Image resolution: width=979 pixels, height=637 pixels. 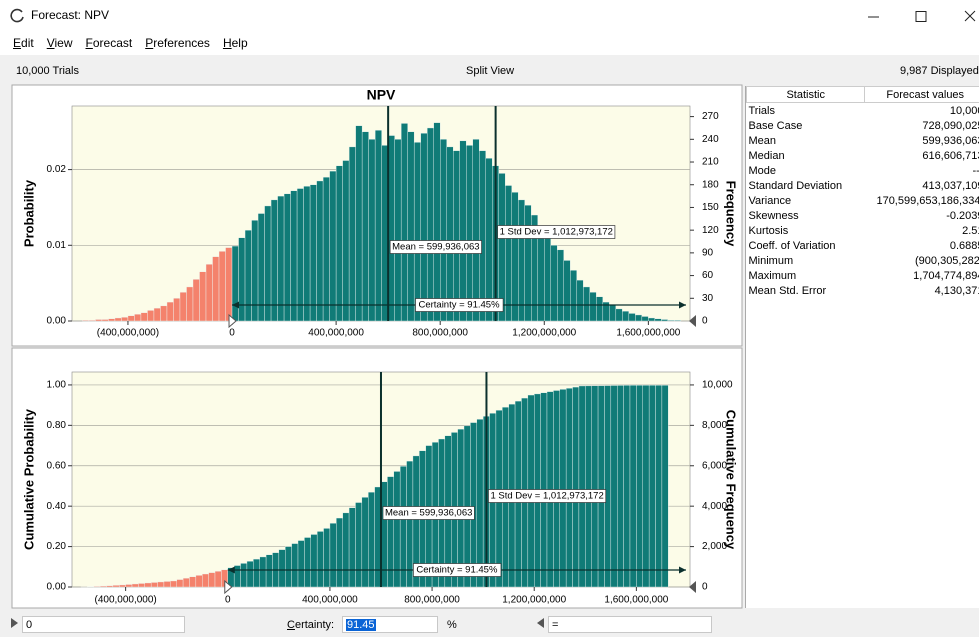 I want to click on stat-name: Trials, so click(x=761, y=110).